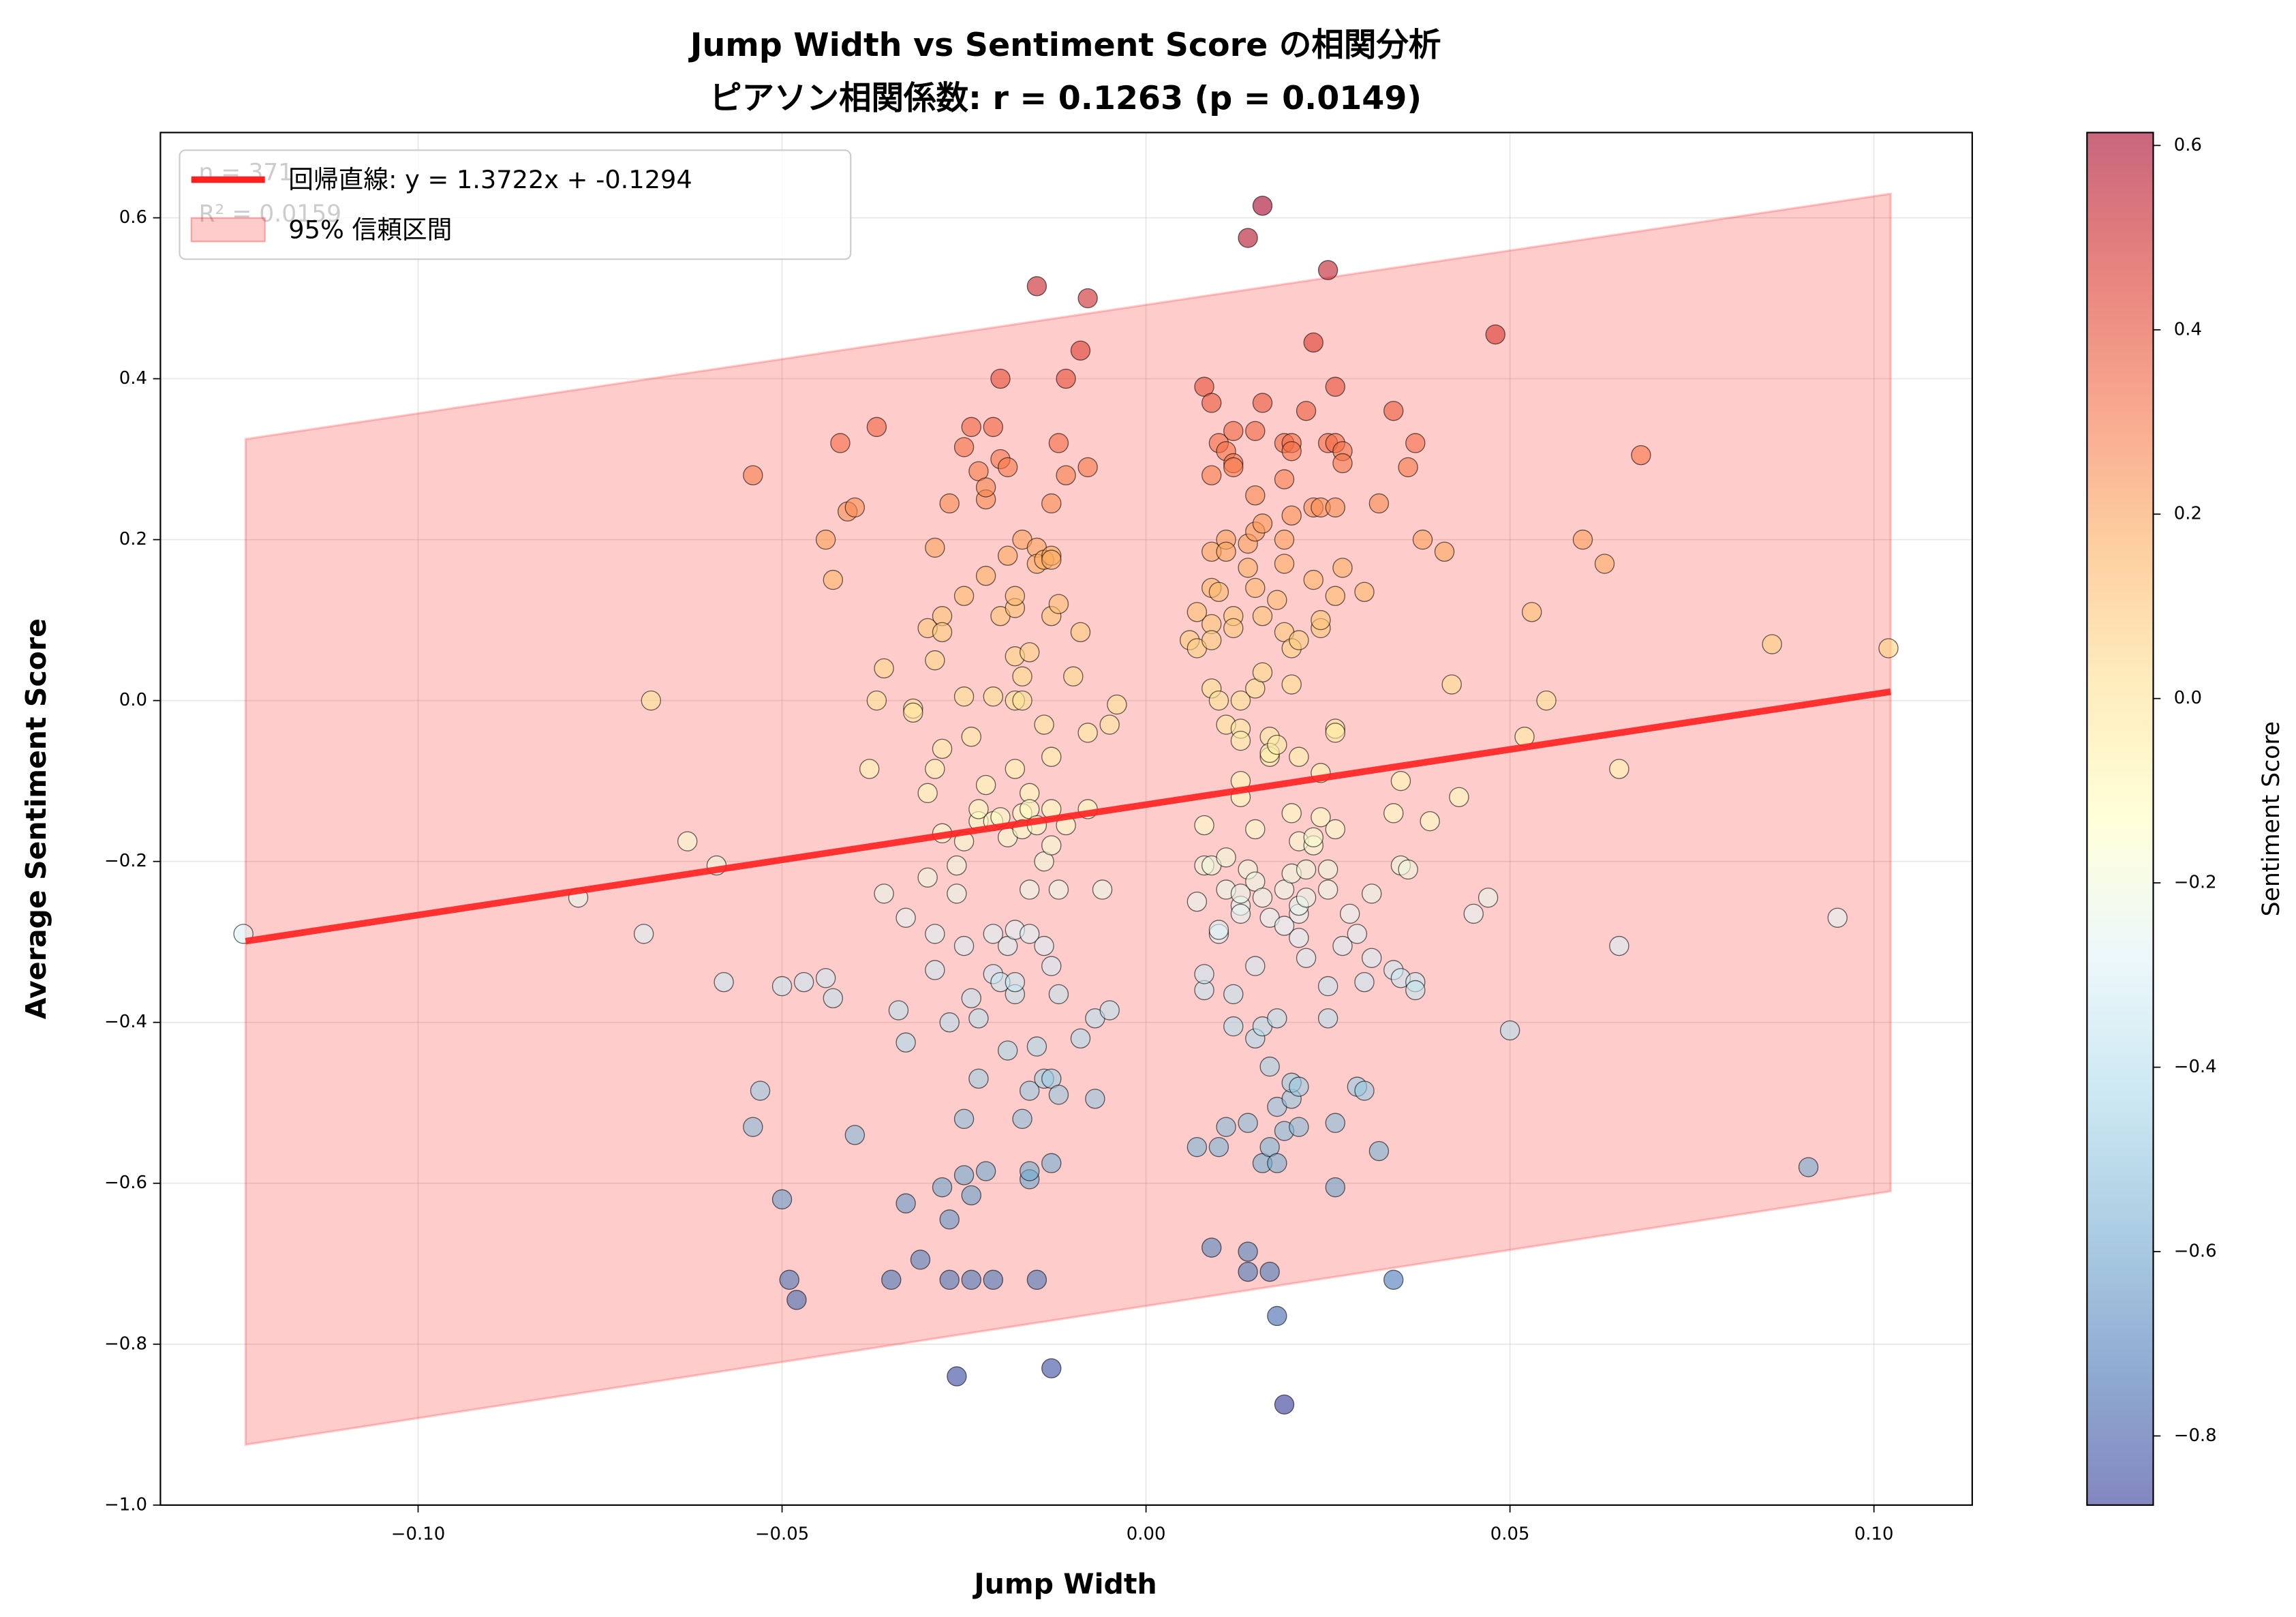 The image size is (2296, 1617). What do you see at coordinates (490, 180) in the screenshot?
I see `legend-label: 回帰直線: y = 1.3722x + -0.1294` at bounding box center [490, 180].